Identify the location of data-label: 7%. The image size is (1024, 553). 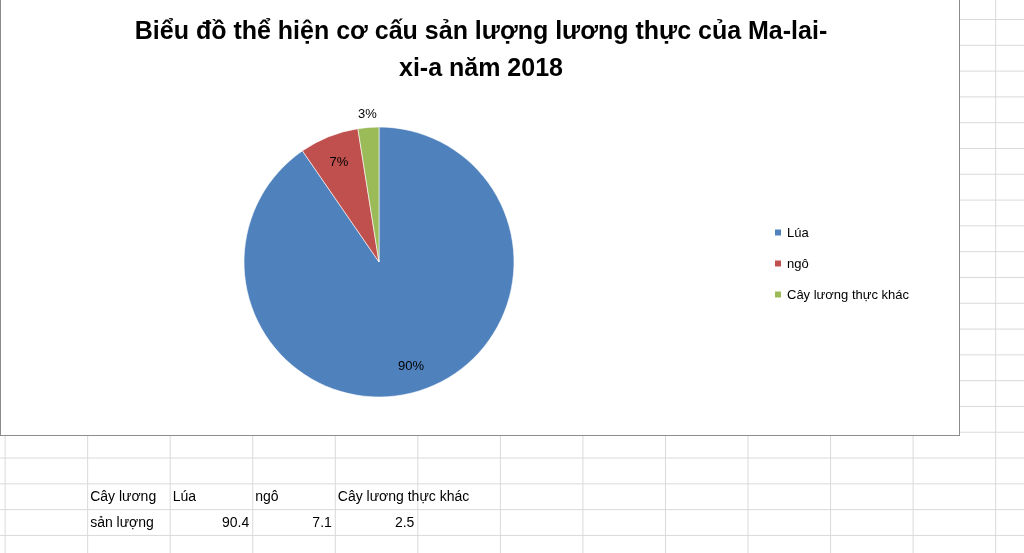
(339, 162).